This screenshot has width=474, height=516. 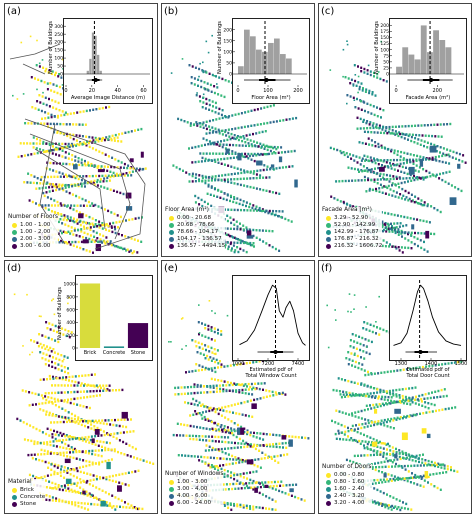 I want to click on legend-label: 6.00 - 24.00, so click(x=194, y=503).